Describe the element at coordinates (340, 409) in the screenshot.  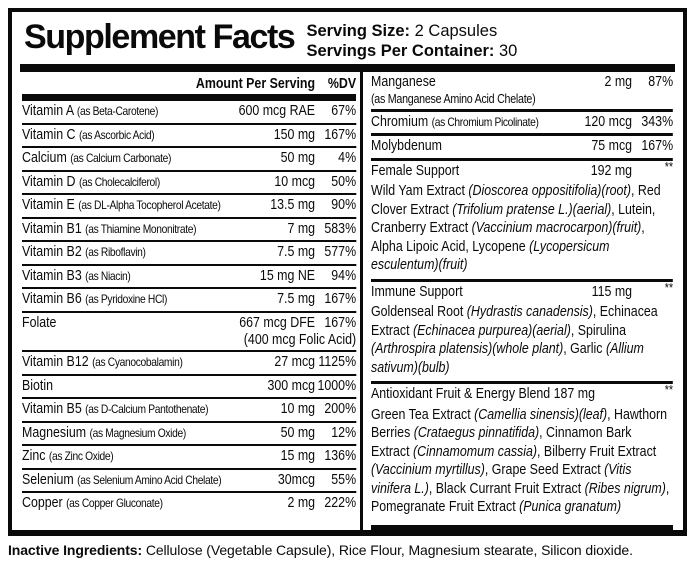
I see `nutrient-dv: 200%` at that location.